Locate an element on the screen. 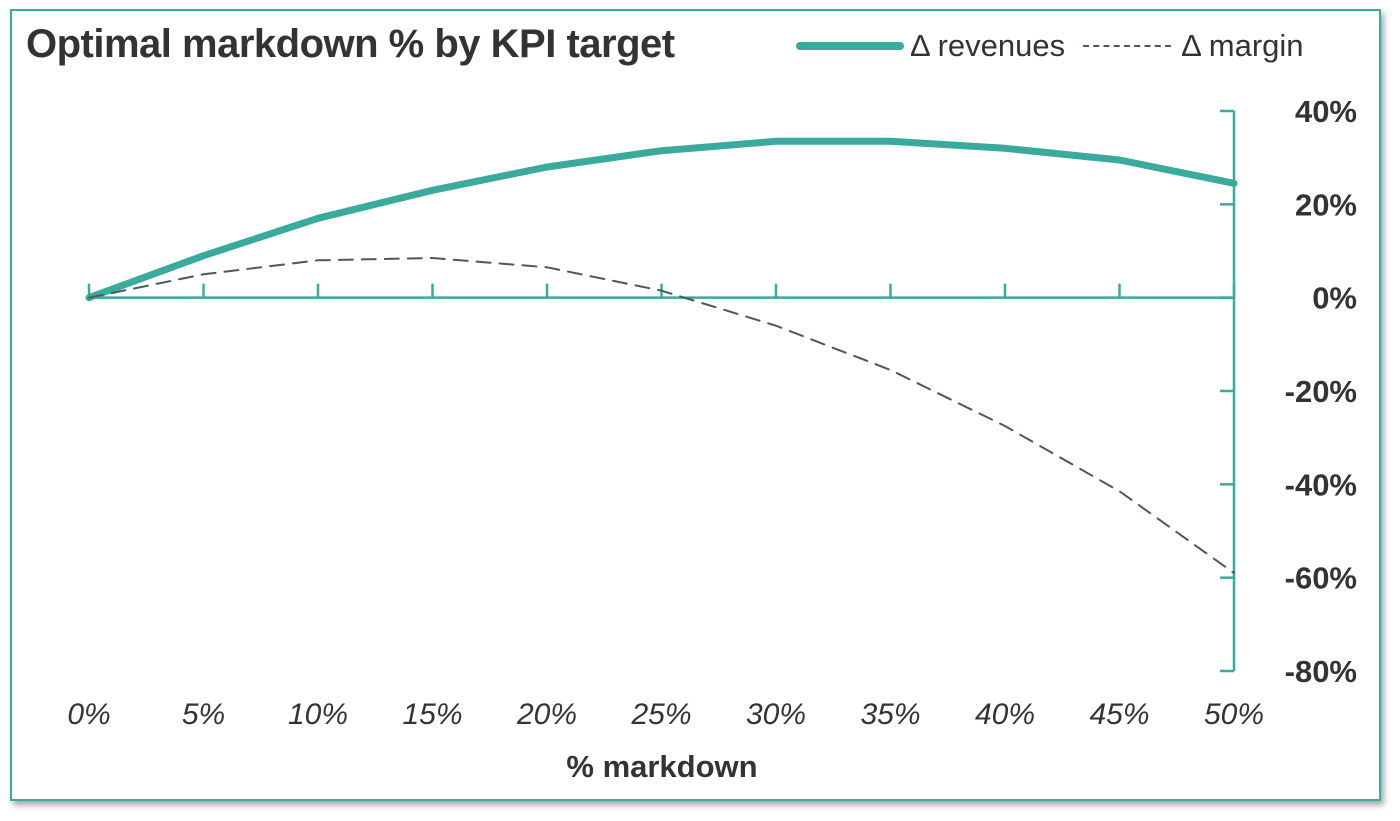 This screenshot has width=1400, height=821. x-axis-title: % markdown is located at coordinates (661, 766).